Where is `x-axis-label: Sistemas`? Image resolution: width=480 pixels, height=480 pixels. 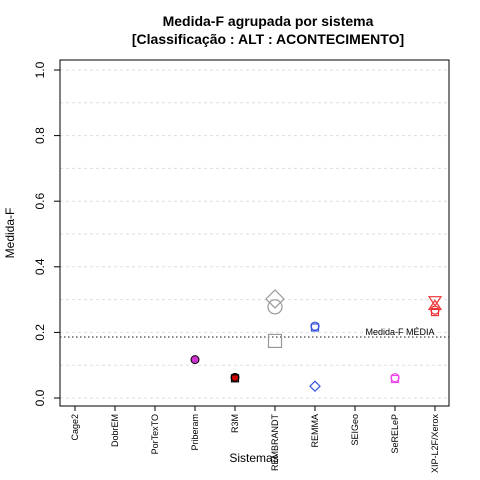 x-axis-label: Sistemas is located at coordinates (253, 458).